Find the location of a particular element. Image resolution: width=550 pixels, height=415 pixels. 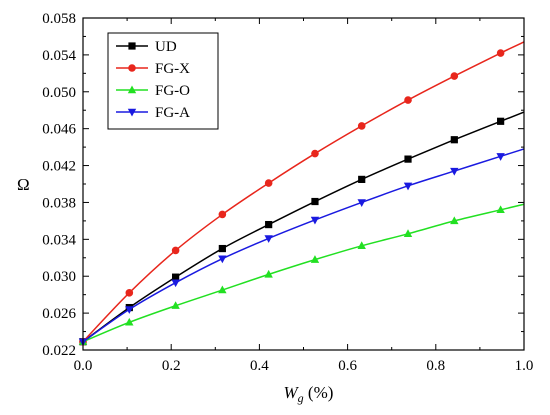

legend-marker-ud is located at coordinates (132, 46).